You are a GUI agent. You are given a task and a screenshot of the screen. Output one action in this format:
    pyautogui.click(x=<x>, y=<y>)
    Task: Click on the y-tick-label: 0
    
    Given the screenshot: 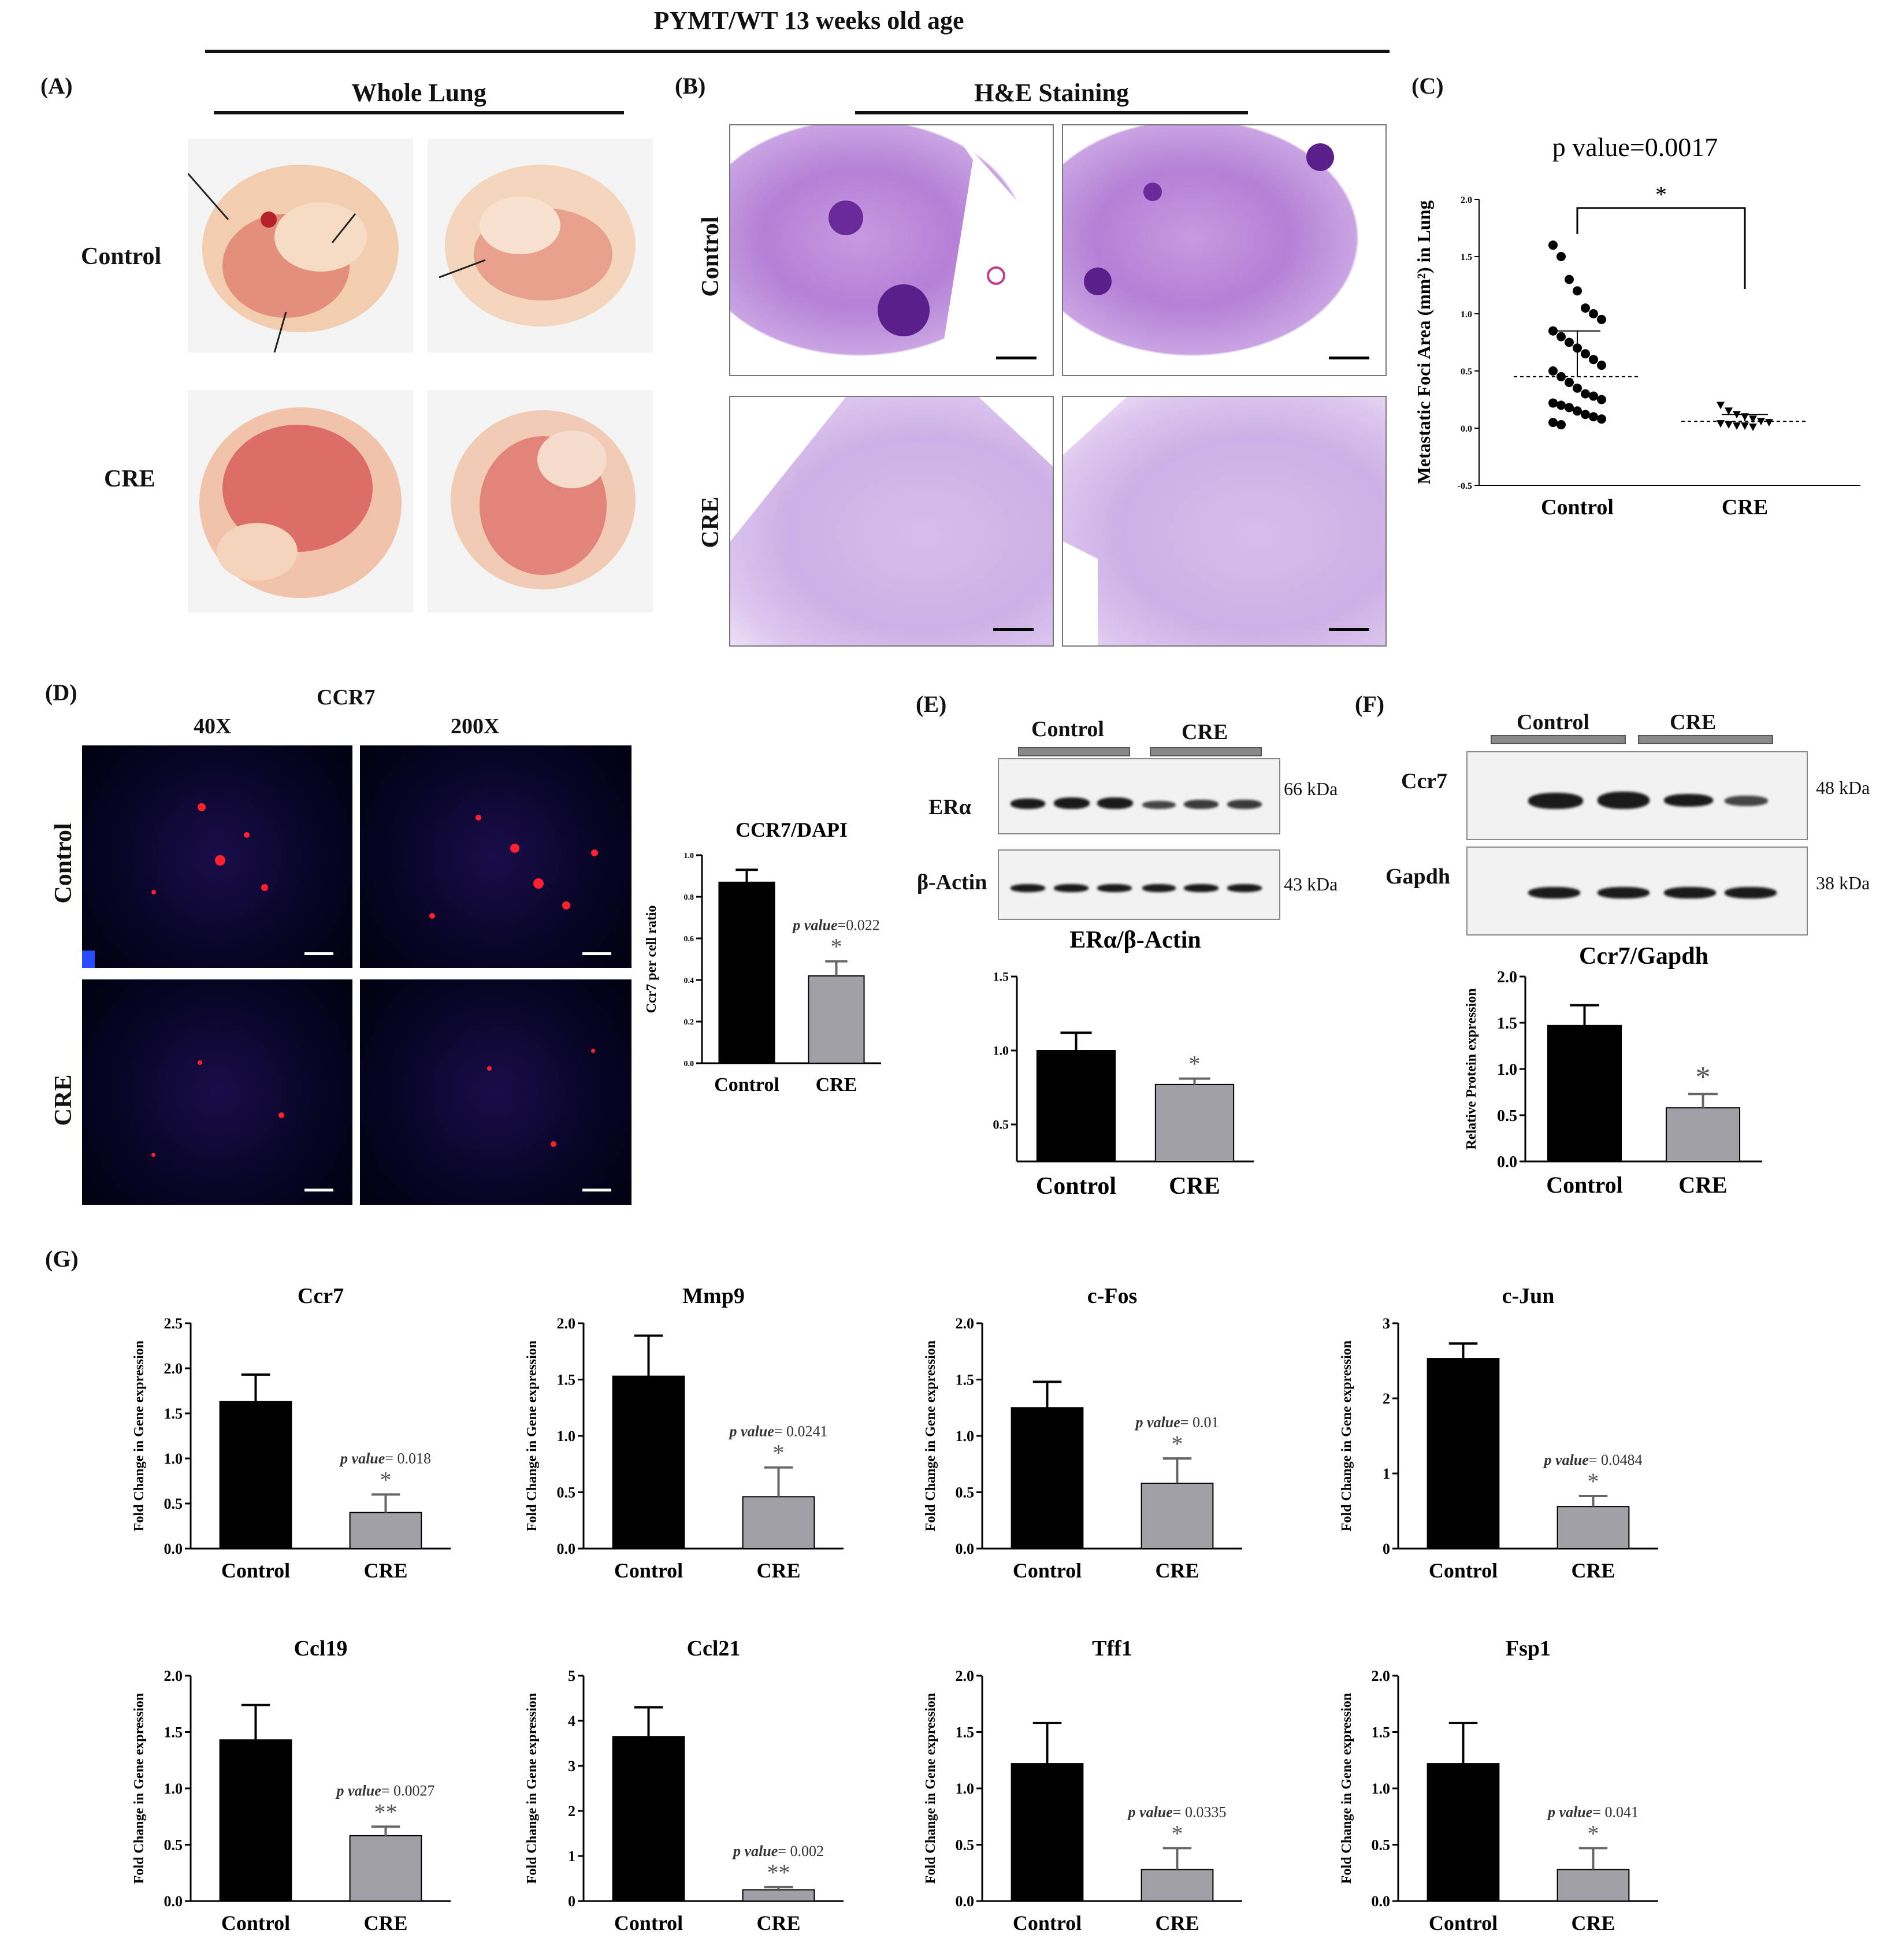 What is the action you would take?
    pyautogui.click(x=1386, y=1548)
    